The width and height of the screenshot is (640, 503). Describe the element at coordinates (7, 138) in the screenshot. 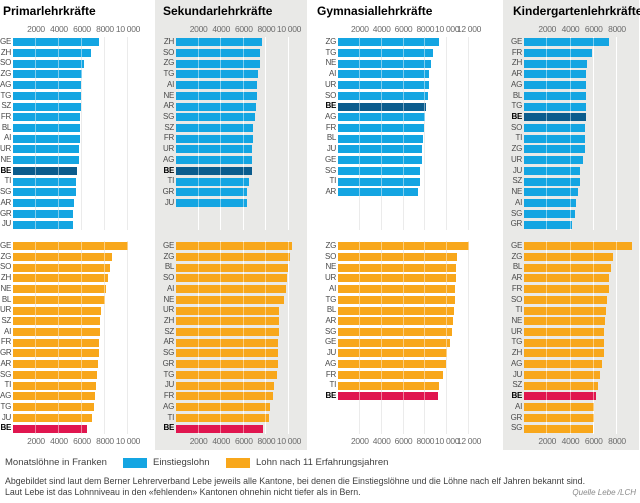

I see `canton-label-AI: AI` at that location.